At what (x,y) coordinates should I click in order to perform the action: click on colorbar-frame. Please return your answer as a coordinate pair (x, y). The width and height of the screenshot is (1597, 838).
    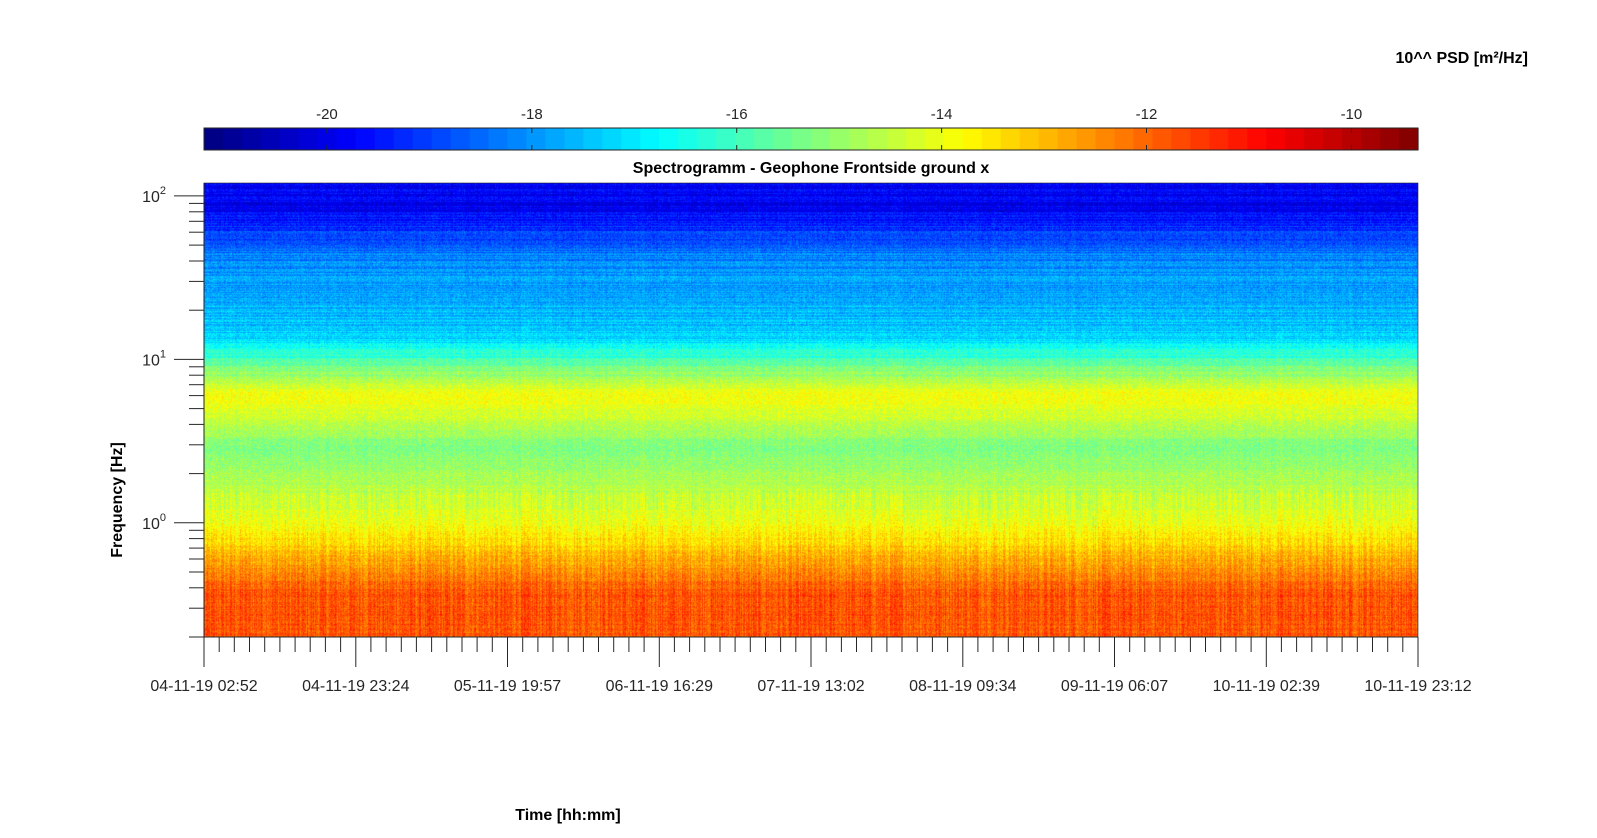
    Looking at the image, I should click on (811, 139).